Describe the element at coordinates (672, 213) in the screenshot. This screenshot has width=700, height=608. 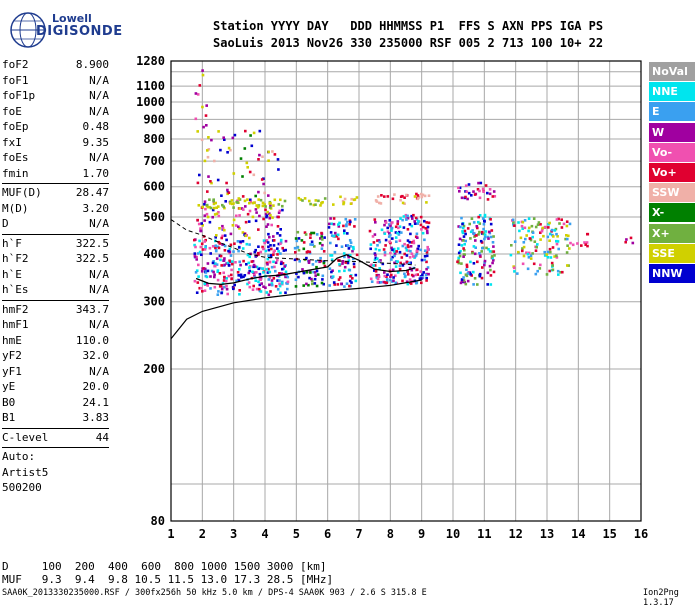
I see `legend-item: X-` at that location.